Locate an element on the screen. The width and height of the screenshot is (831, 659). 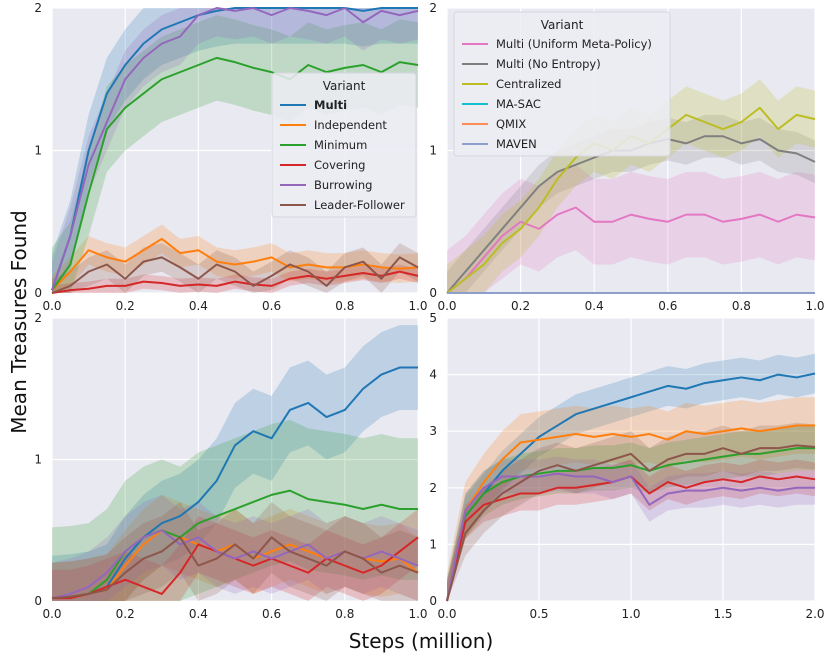
x-axis-label: Steps (million) is located at coordinates (421, 641).